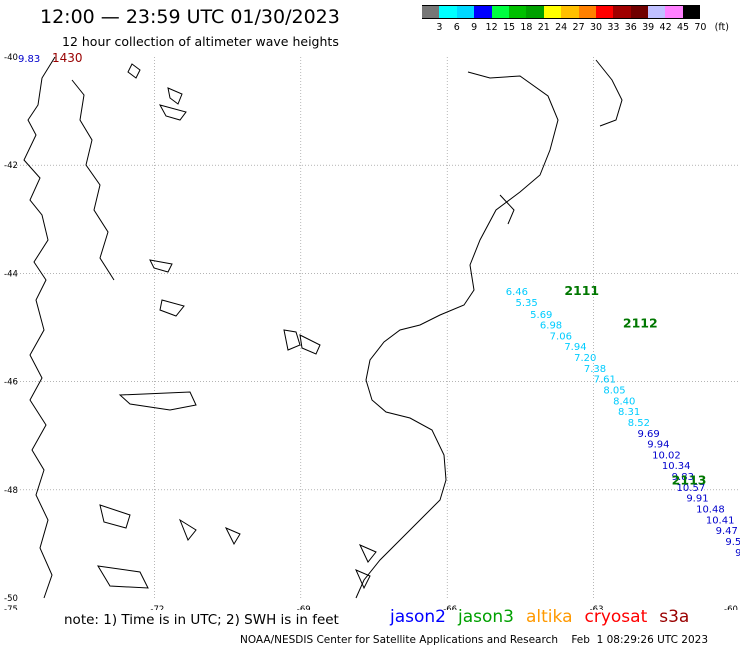 The width and height of the screenshot is (740, 650). What do you see at coordinates (674, 617) in the screenshot?
I see `satellite-s3a-label: s3a` at bounding box center [674, 617].